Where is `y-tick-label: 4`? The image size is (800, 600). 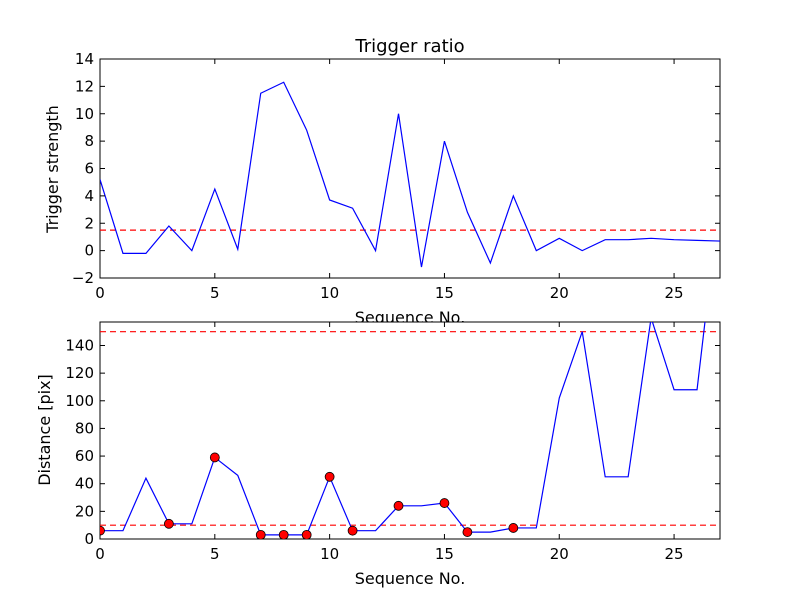 y-tick-label: 4 is located at coordinates (89, 196).